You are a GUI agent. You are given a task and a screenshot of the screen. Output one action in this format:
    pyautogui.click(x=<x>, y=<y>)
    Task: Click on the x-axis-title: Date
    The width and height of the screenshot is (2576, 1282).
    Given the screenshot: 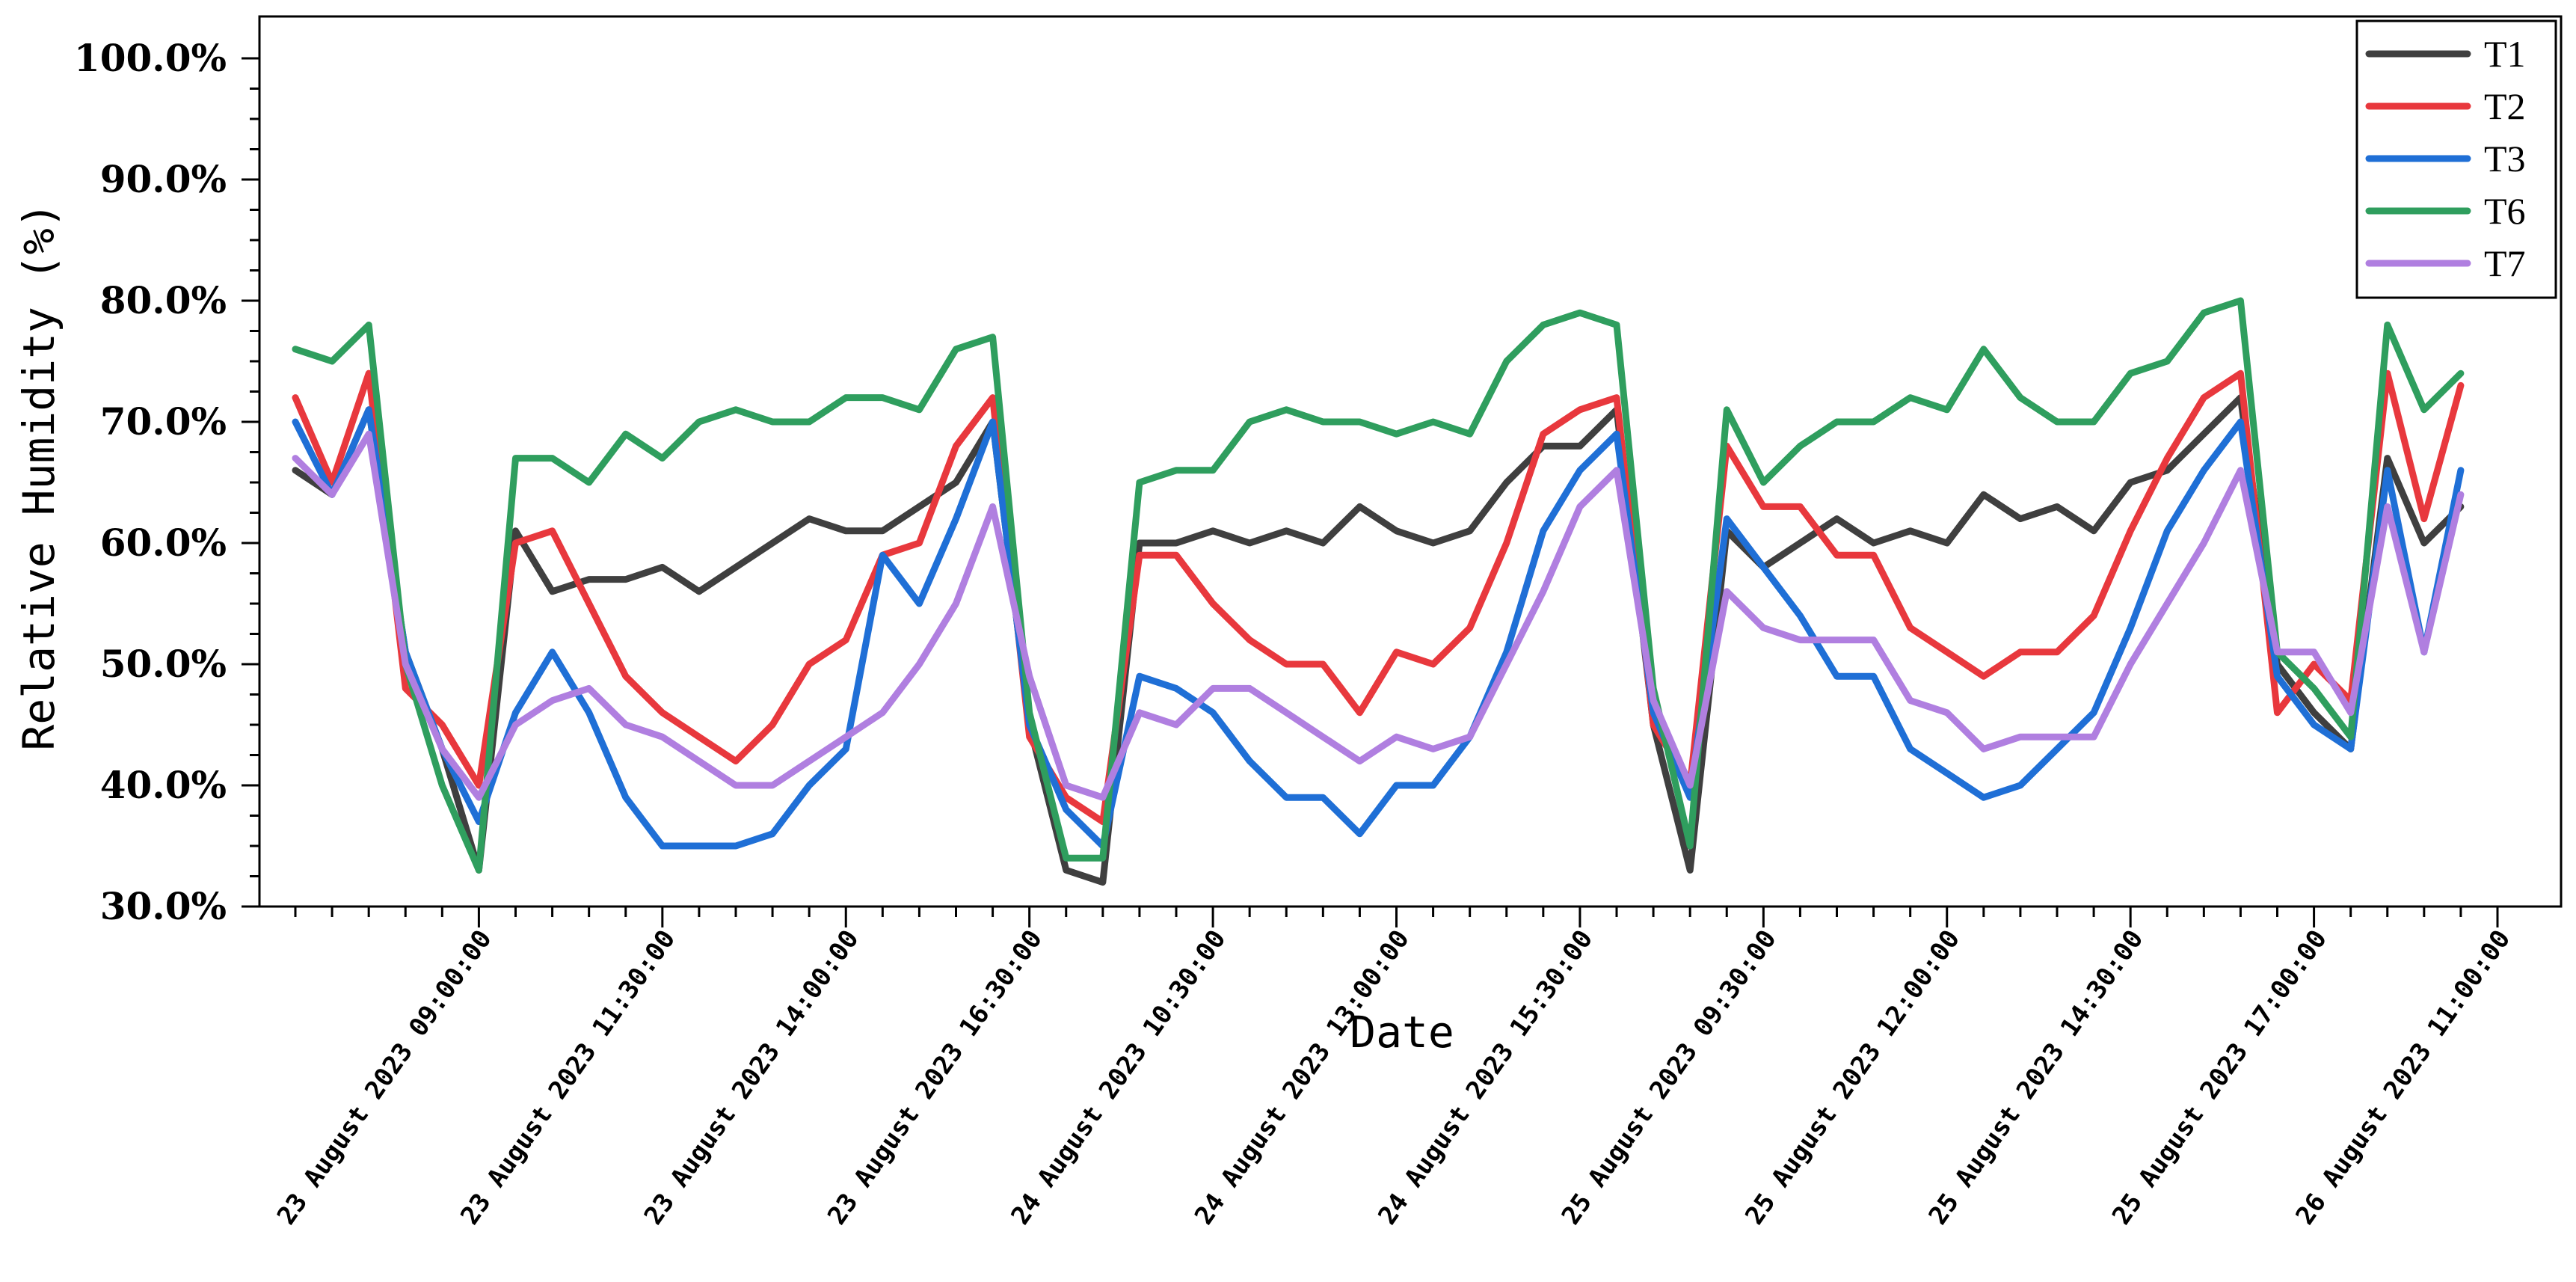 What is the action you would take?
    pyautogui.click(x=1402, y=1032)
    